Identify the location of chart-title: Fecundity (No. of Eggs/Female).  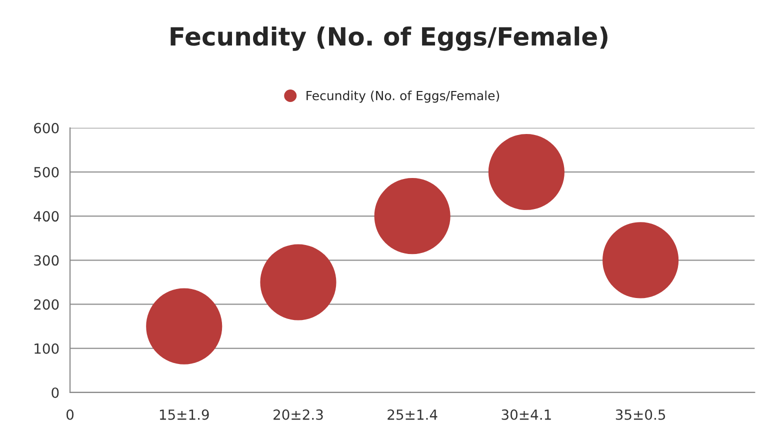
(389, 38).